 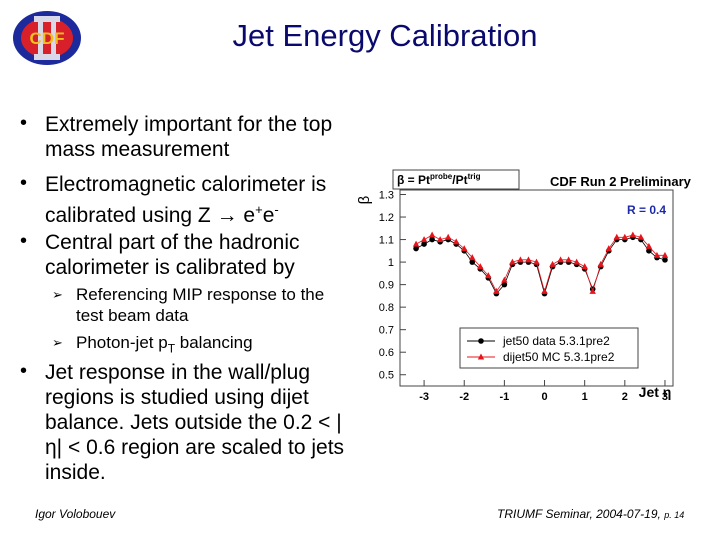 I want to click on formula-part: /Pt, so click(x=459, y=180).